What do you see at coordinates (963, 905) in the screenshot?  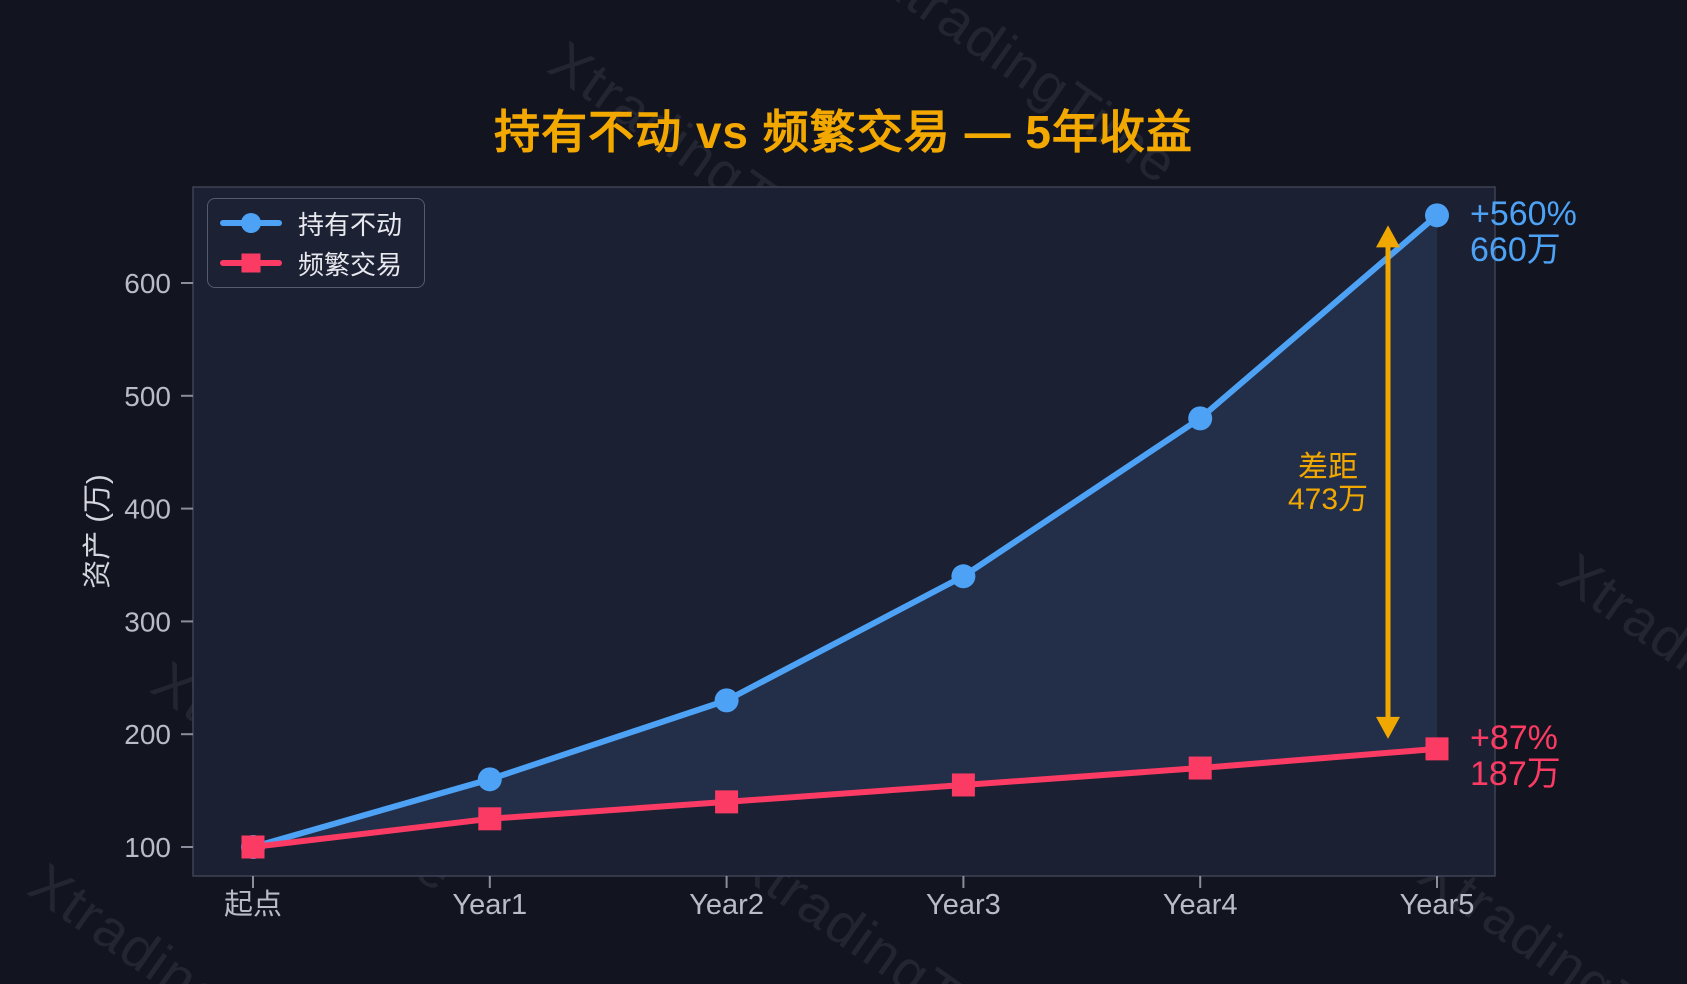 I see `x-tick-label-Year3: Year3` at bounding box center [963, 905].